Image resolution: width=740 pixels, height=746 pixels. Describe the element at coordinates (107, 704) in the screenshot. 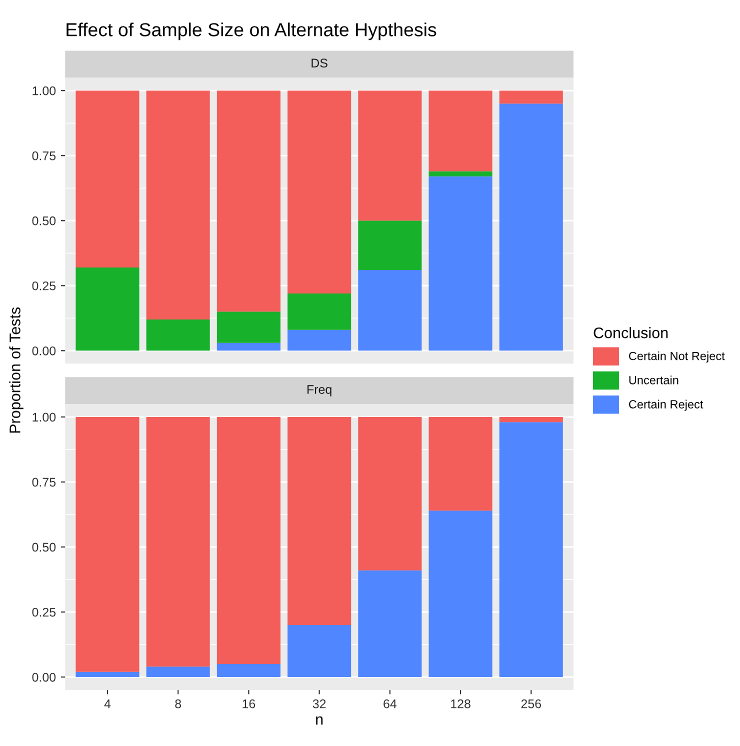

I see `x-tick-label: 4` at that location.